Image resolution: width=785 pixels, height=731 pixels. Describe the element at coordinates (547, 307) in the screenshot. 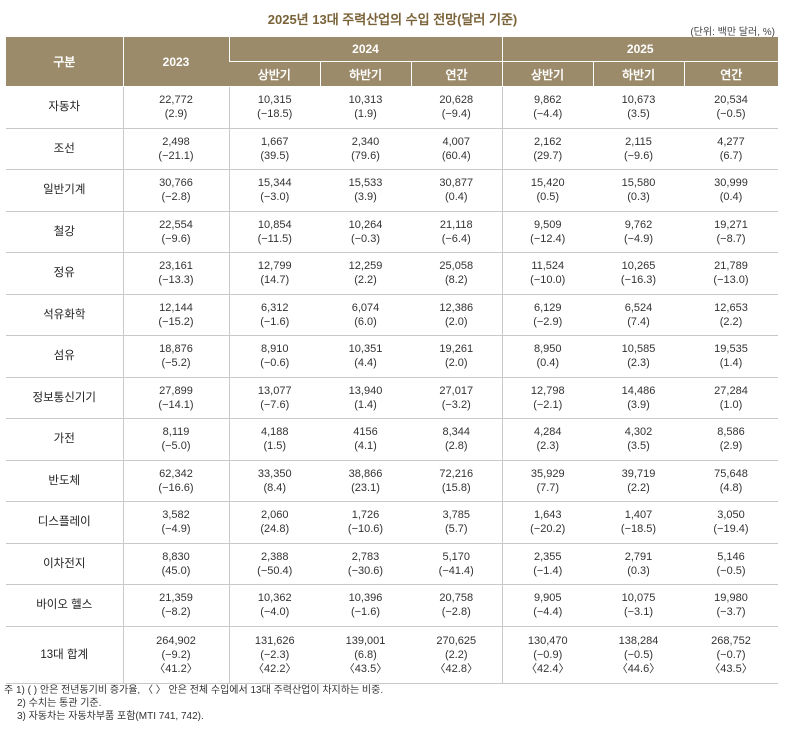

I see `cell-value: 6,129` at that location.